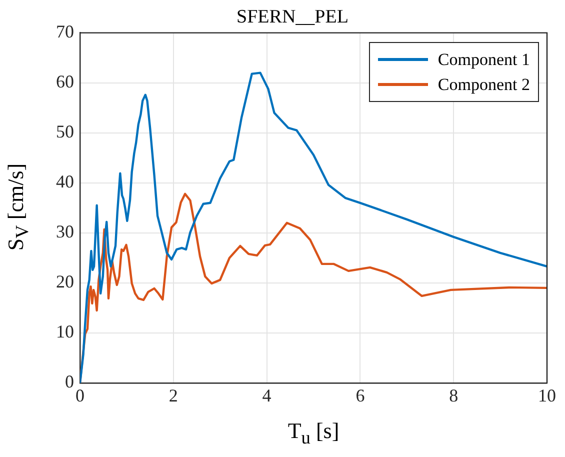 This screenshot has height=457, width=565. I want to click on x-tick-label: 2, so click(173, 396).